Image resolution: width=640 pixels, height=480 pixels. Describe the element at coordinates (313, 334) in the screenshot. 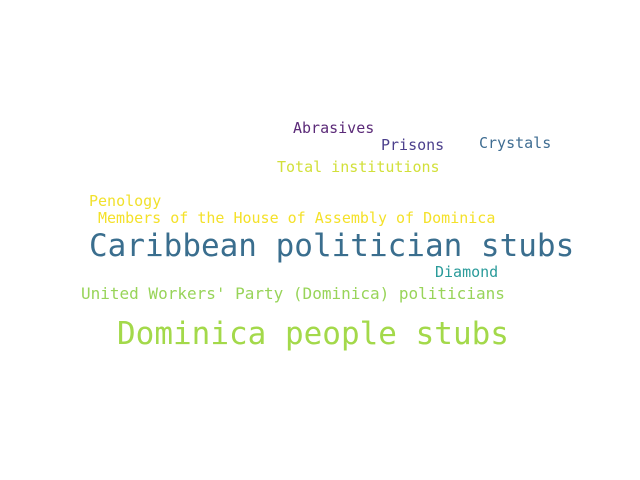

I see `word-dominica-people-stubs: Dominica people stubs` at that location.